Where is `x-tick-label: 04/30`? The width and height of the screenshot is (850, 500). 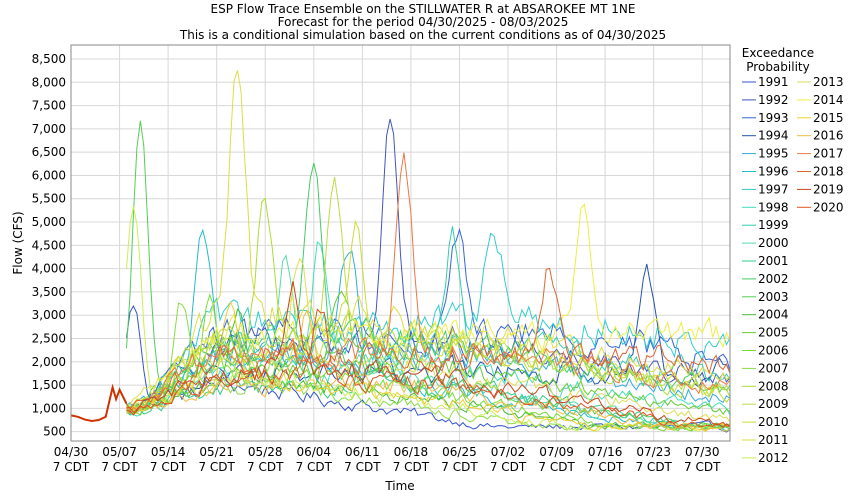
x-tick-label: 04/30 is located at coordinates (71, 452).